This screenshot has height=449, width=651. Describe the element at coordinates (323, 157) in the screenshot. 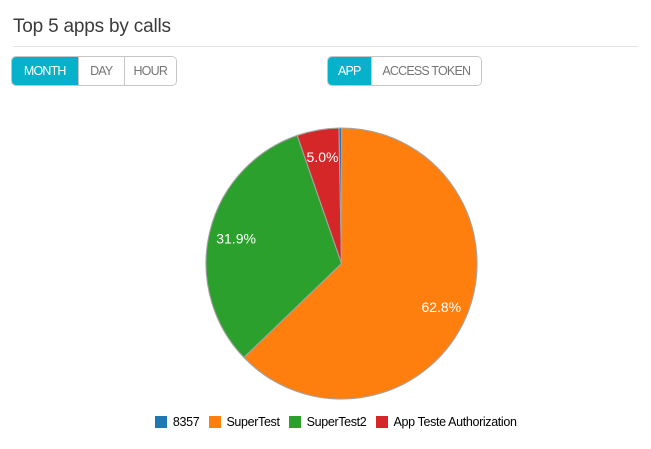

I see `svg-text: 5.0%` at that location.